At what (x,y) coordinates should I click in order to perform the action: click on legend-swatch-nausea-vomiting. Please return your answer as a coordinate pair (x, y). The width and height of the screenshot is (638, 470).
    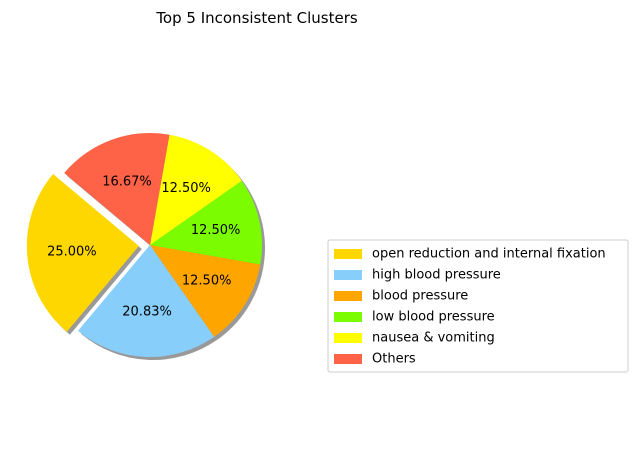
    Looking at the image, I should click on (348, 338).